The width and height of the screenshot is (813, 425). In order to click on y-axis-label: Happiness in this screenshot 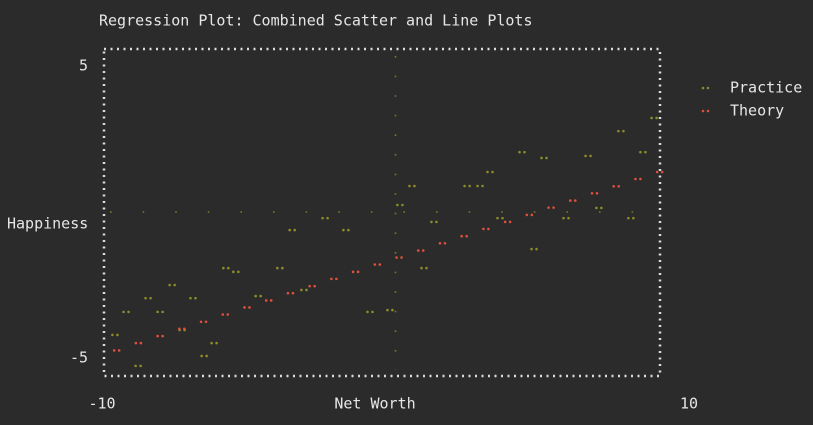, I will do `click(47, 224)`.